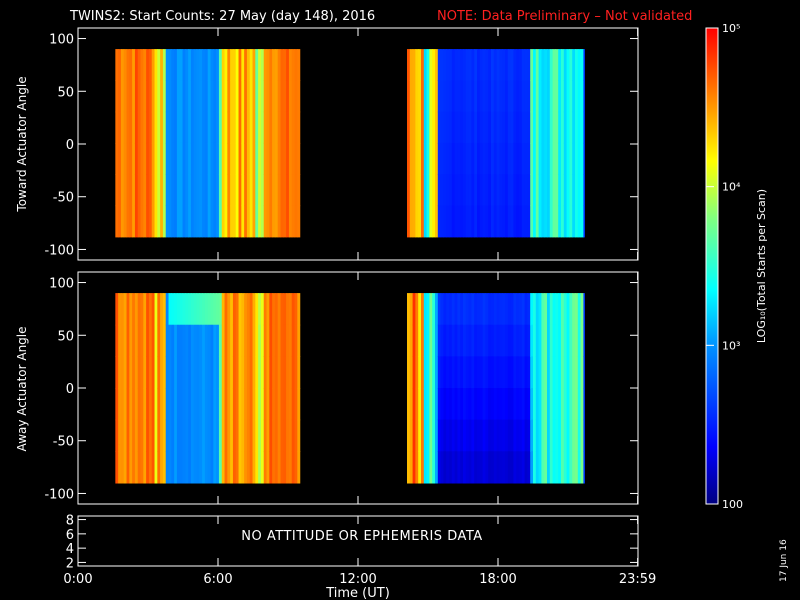 Image resolution: width=800 pixels, height=600 pixels. What do you see at coordinates (357, 593) in the screenshot?
I see `xlabel-time: Time (UT)` at bounding box center [357, 593].